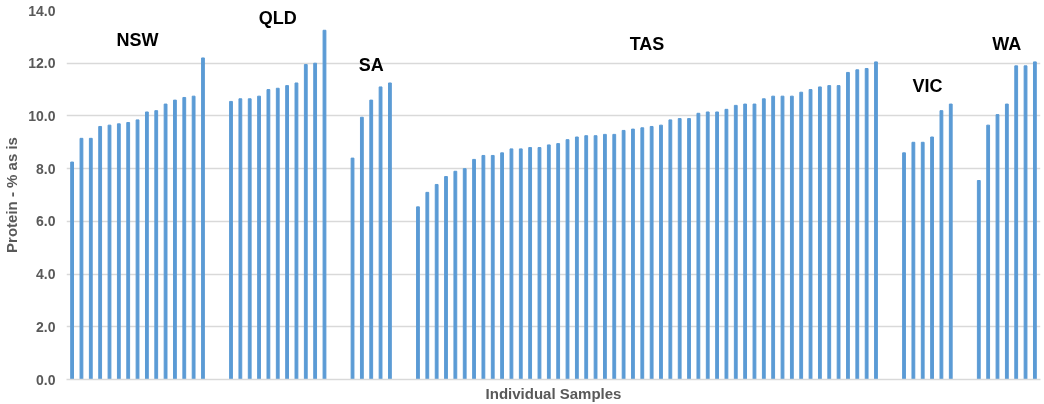 The height and width of the screenshot is (404, 1044). Describe the element at coordinates (46, 379) in the screenshot. I see `y-tick-label: 0.0` at that location.